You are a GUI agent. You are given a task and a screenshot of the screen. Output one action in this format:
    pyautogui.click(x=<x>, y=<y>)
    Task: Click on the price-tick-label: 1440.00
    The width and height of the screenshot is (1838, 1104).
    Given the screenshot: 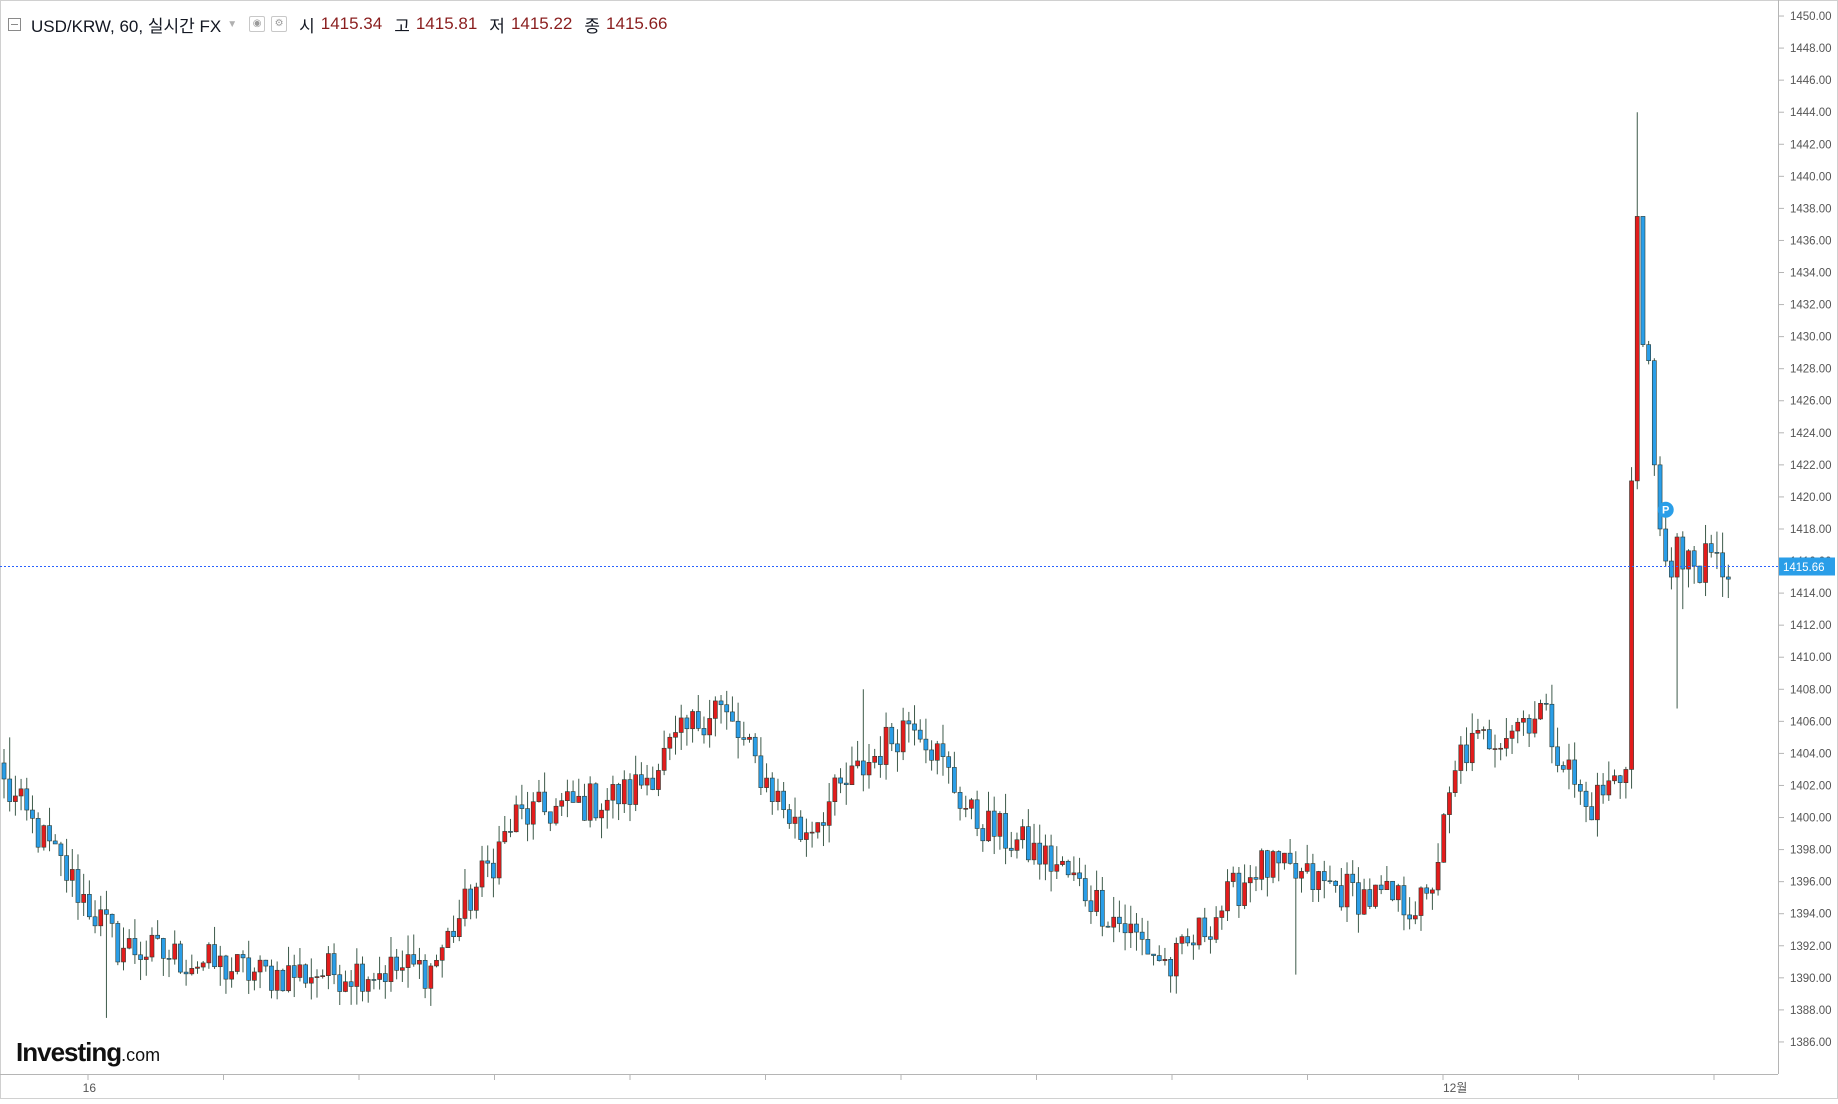 What is the action you would take?
    pyautogui.click(x=1811, y=177)
    